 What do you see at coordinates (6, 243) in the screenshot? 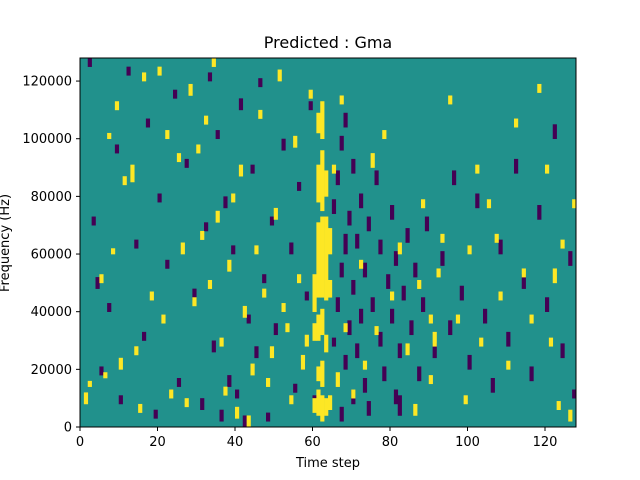
I see `y-axis-label: Frequency (Hz)` at bounding box center [6, 243].